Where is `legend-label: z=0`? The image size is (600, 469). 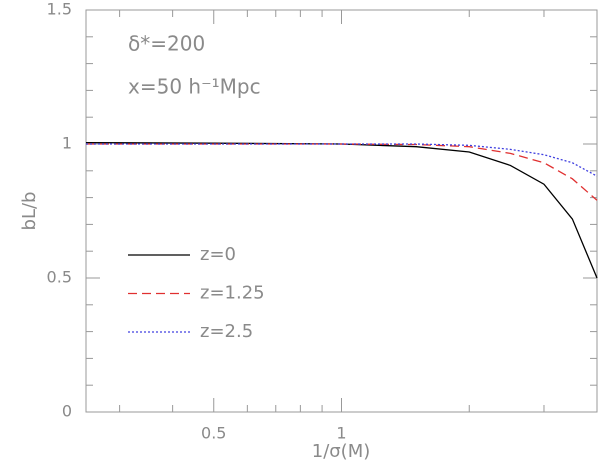 legend-label: z=0 is located at coordinates (218, 254).